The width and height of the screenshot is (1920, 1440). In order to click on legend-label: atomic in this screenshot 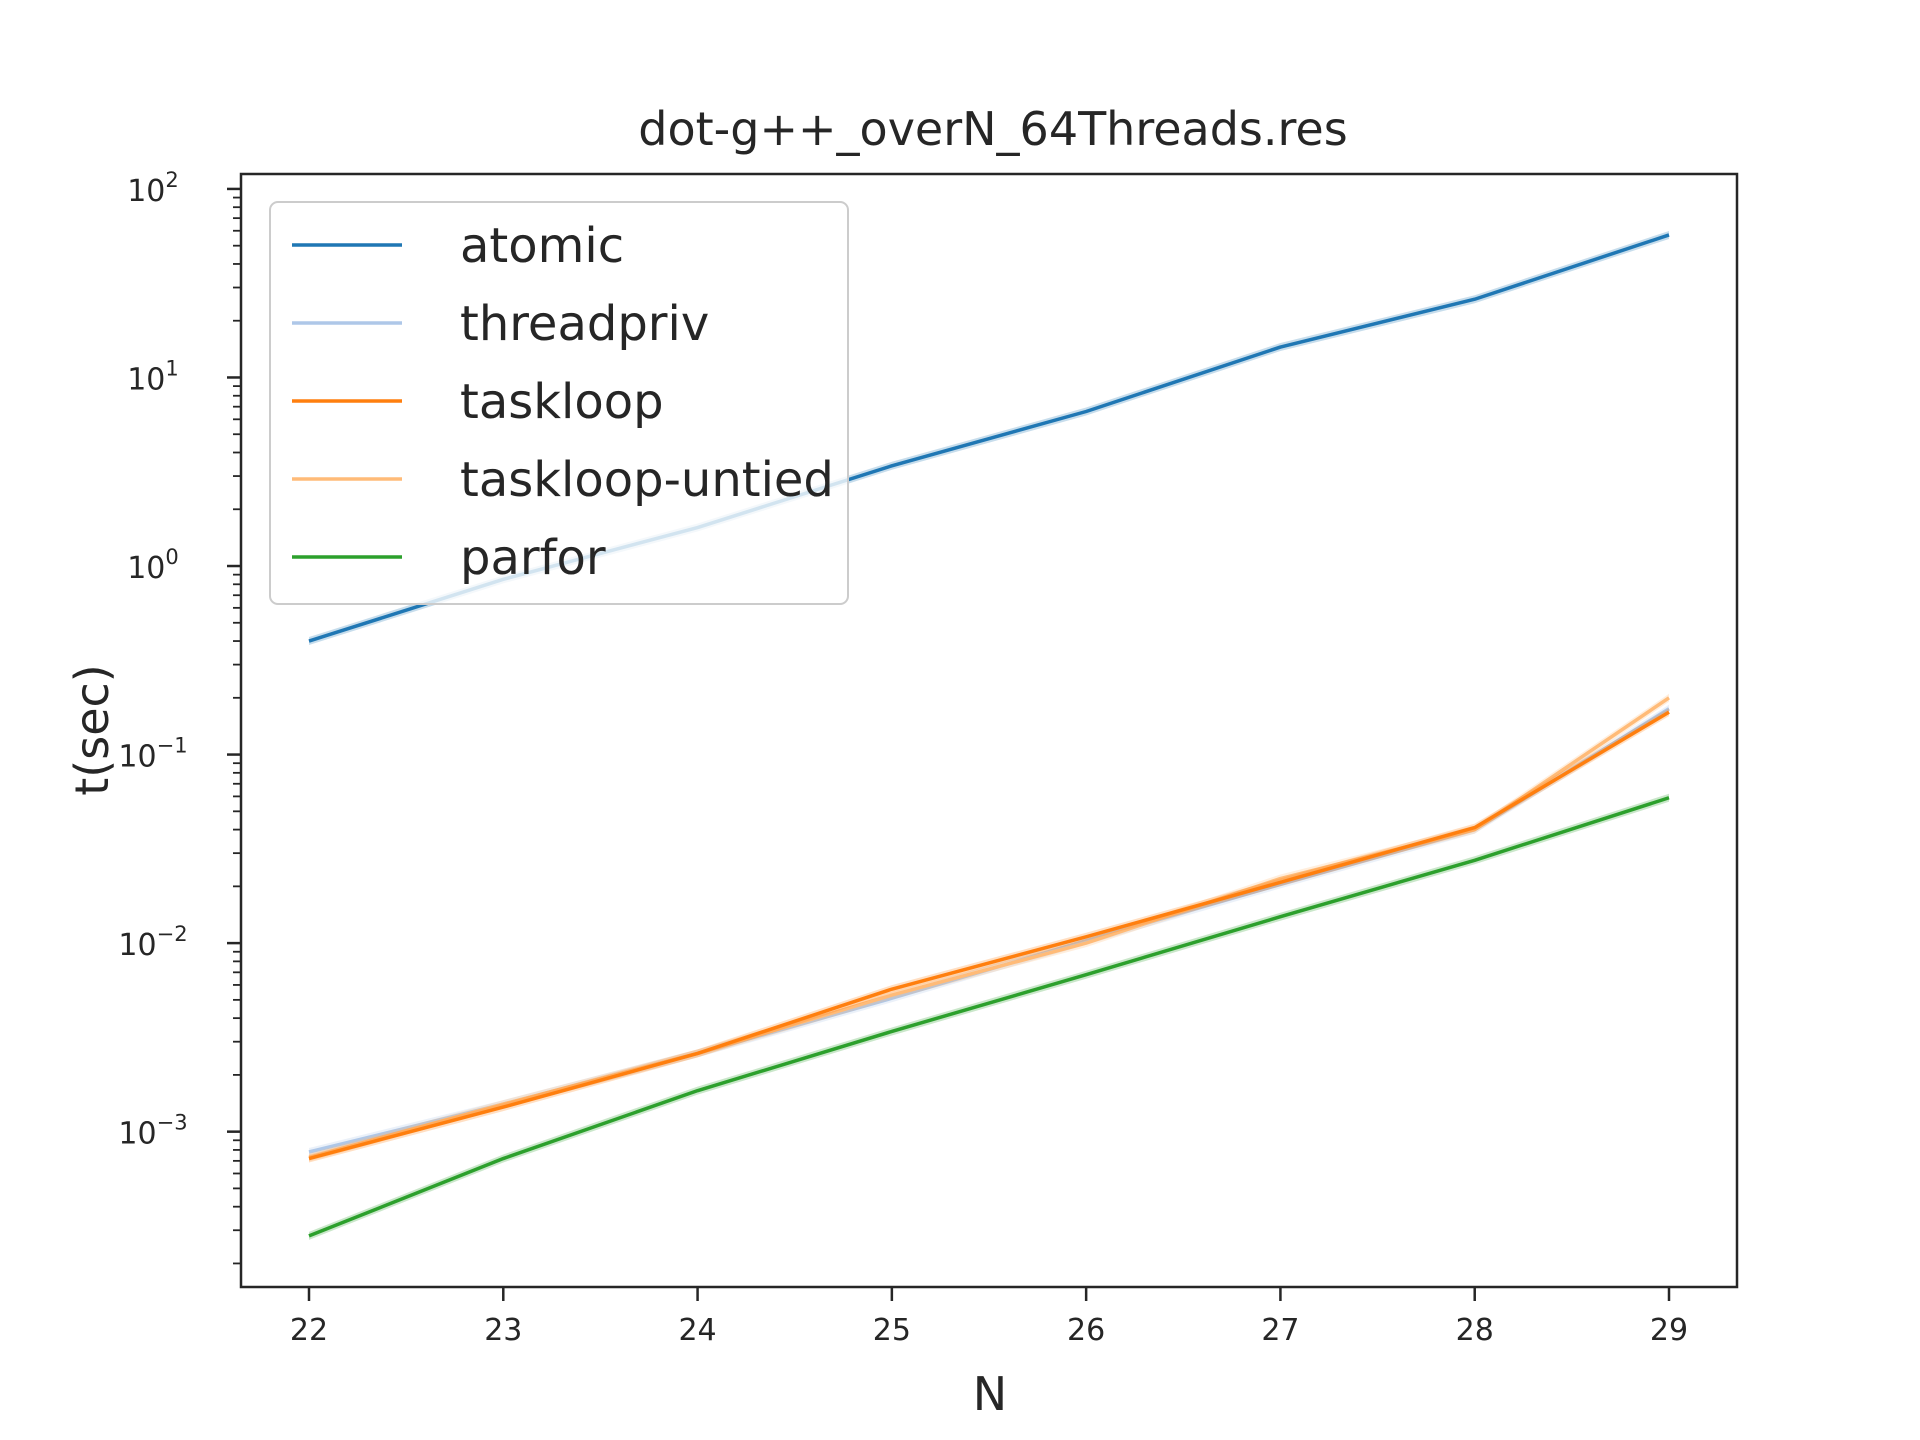, I will do `click(542, 246)`.